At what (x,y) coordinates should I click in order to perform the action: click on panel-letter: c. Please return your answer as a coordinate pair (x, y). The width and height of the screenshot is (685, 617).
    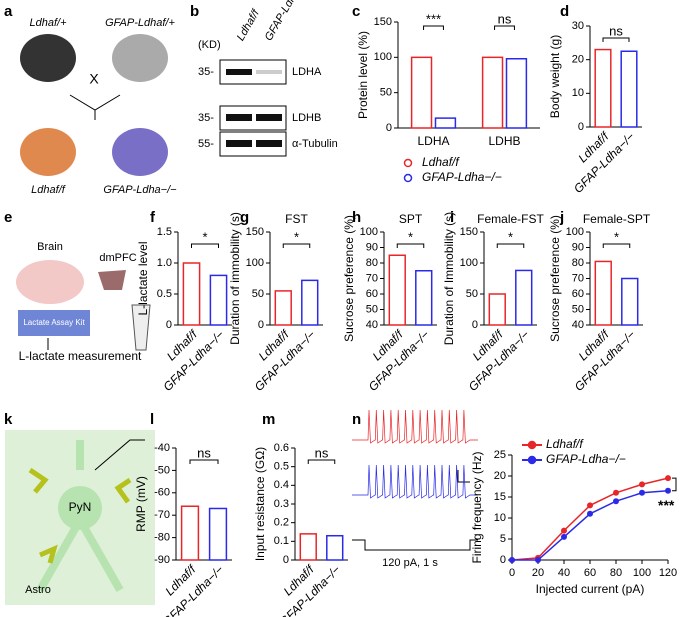
    Looking at the image, I should click on (356, 11).